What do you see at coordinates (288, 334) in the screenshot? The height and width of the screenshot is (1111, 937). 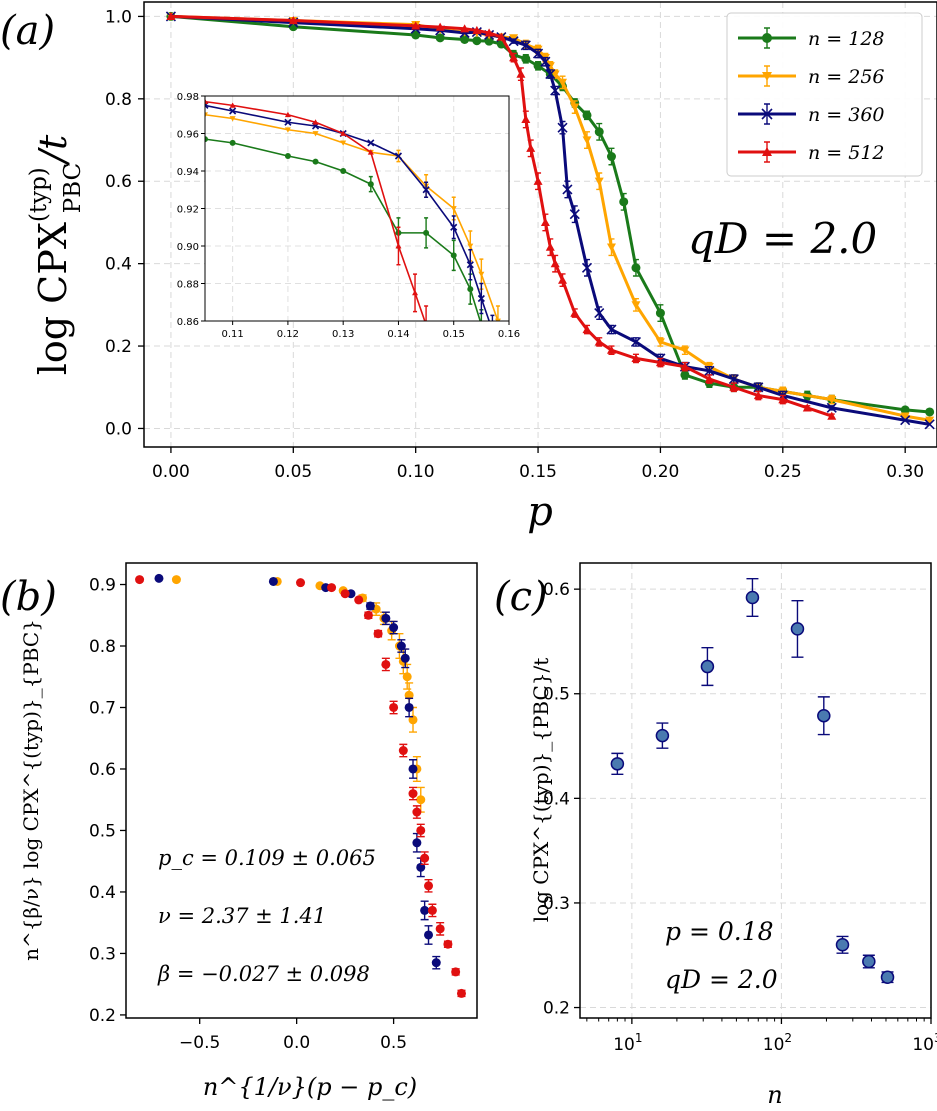 I see `inset-xtick-label: 0.12` at bounding box center [288, 334].